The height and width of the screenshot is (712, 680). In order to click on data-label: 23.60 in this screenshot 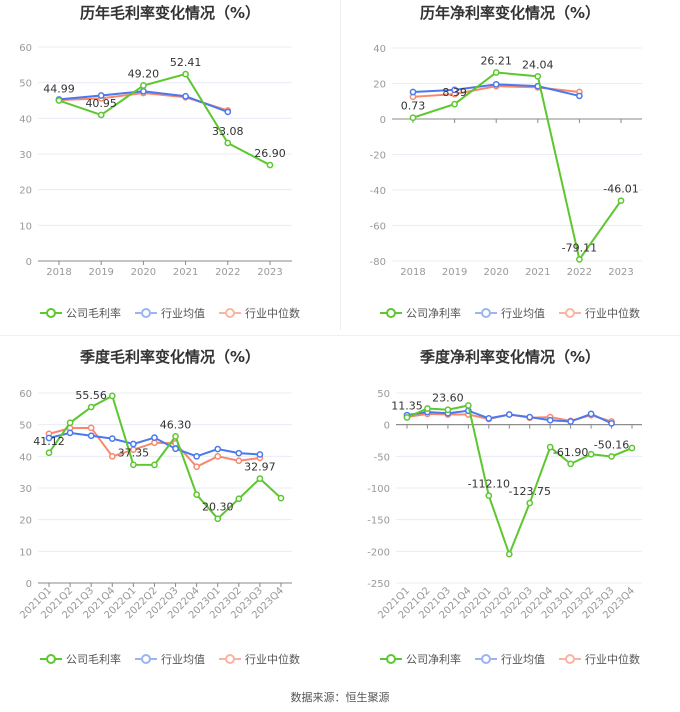, I will do `click(448, 398)`.